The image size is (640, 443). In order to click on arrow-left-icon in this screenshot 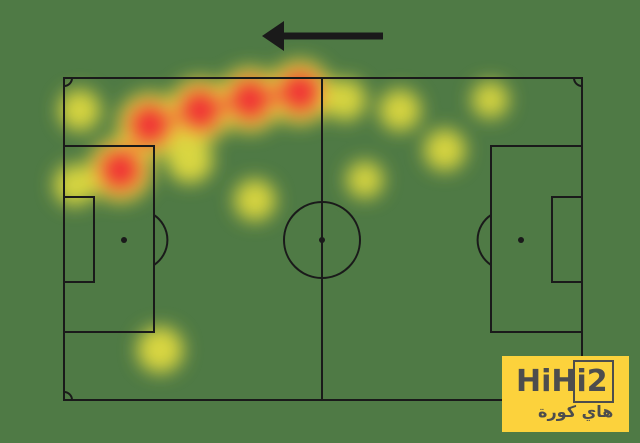, I will do `click(322, 36)`.